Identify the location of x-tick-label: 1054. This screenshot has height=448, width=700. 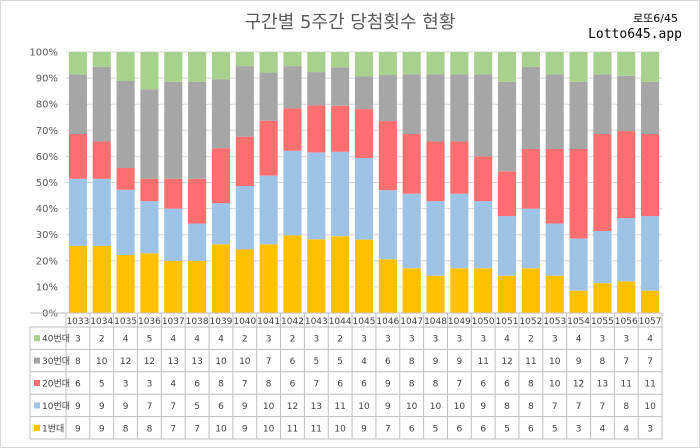
(578, 322).